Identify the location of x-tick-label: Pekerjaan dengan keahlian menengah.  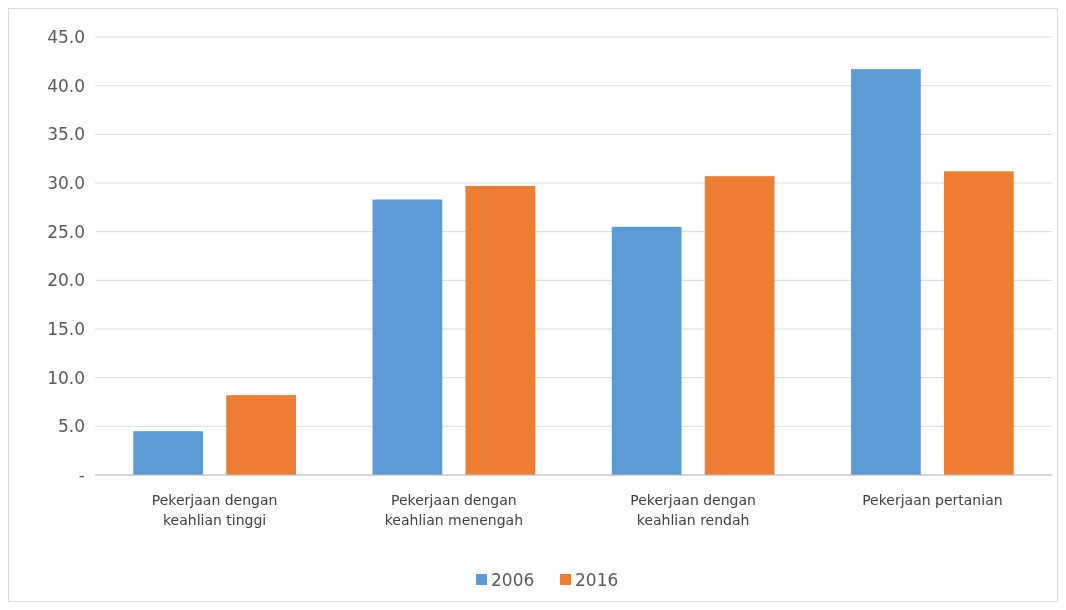
(454, 510).